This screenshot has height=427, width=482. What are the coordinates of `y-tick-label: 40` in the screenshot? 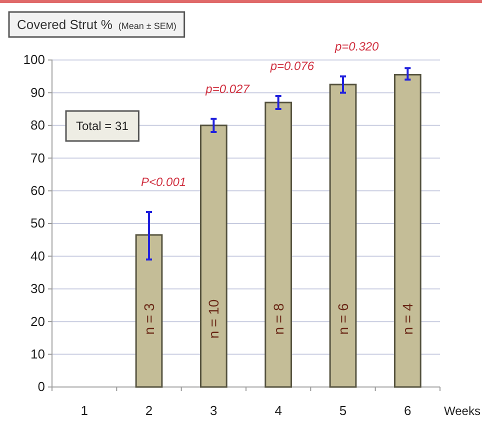 It's located at (37, 256).